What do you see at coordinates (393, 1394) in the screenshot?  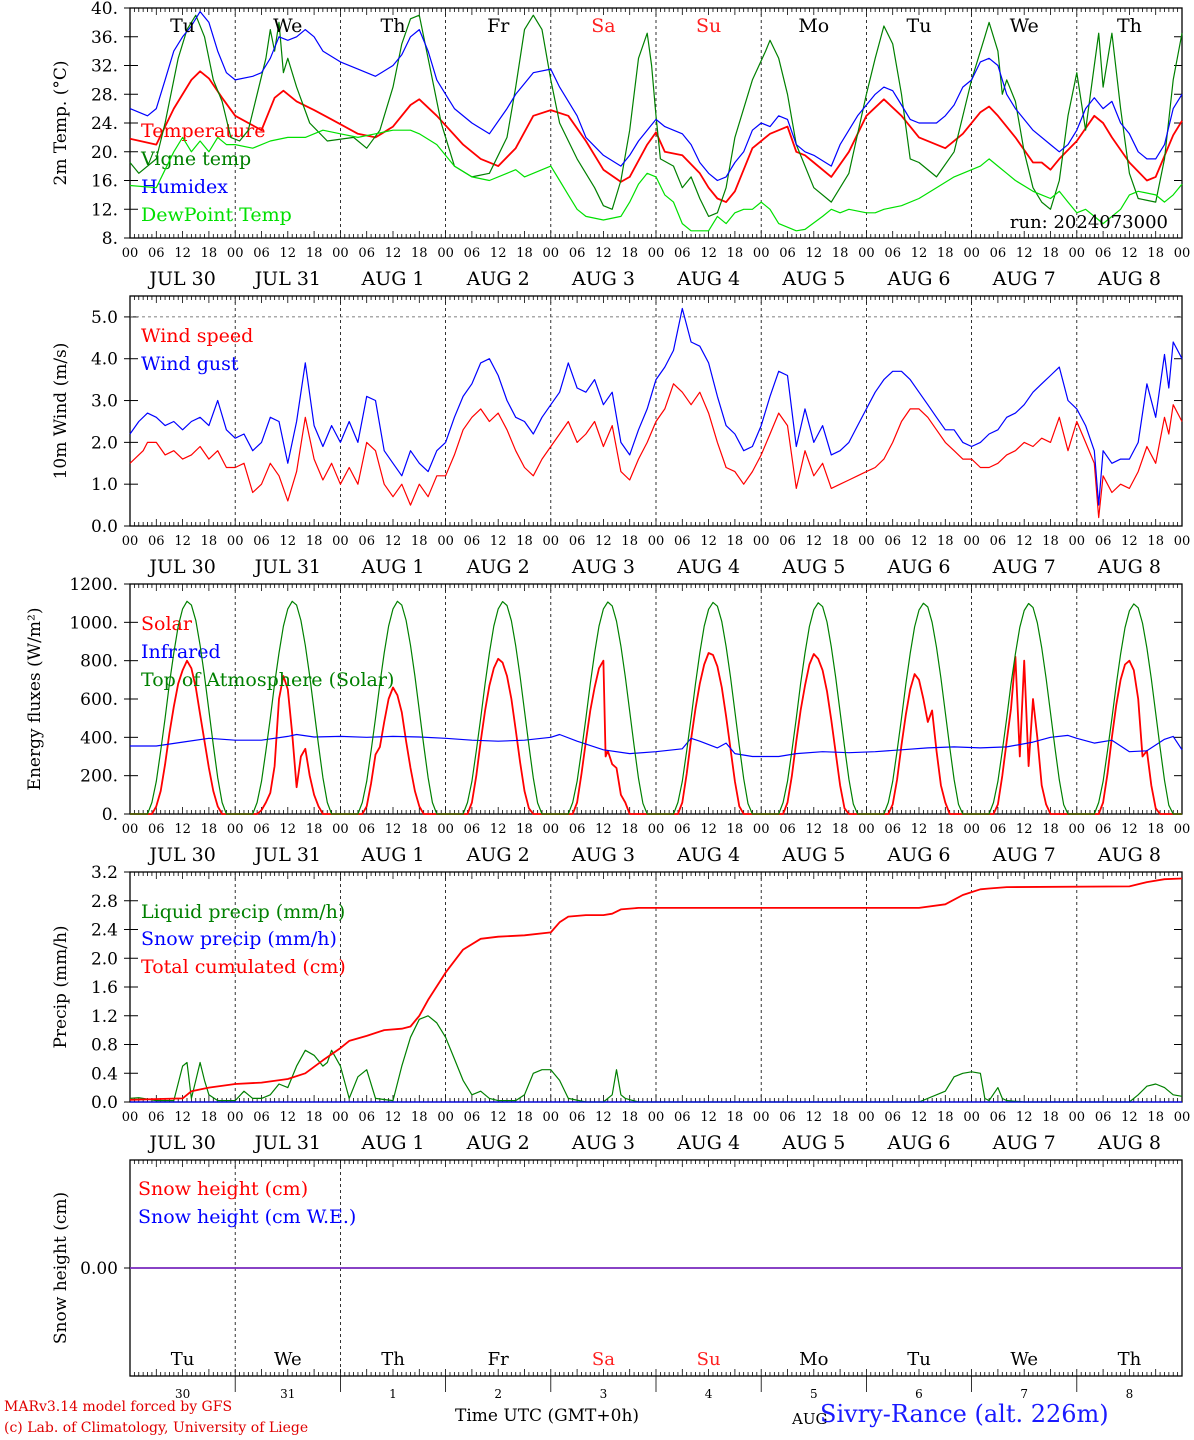 I see `day-number: 1` at bounding box center [393, 1394].